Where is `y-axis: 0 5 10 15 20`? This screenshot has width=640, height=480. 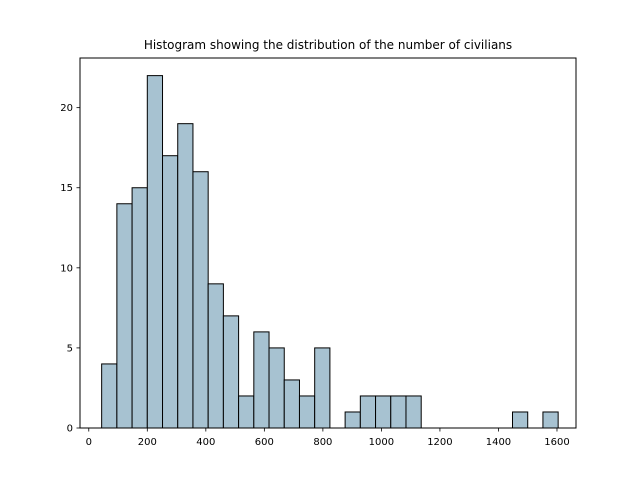 y-axis: 0 5 10 15 20 is located at coordinates (70, 269).